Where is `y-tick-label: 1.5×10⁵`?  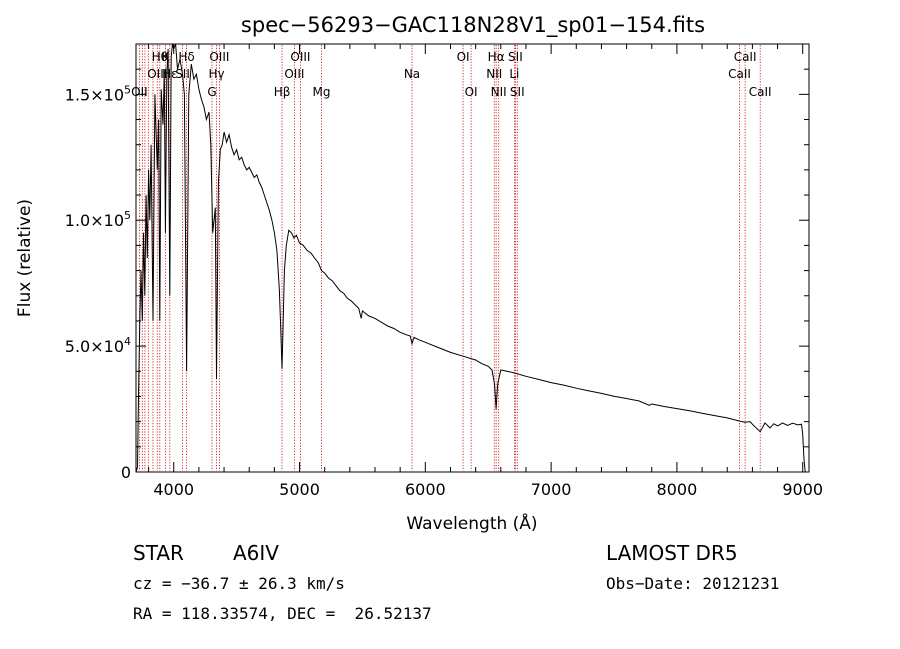 y-tick-label: 1.5×10⁵ is located at coordinates (98, 93).